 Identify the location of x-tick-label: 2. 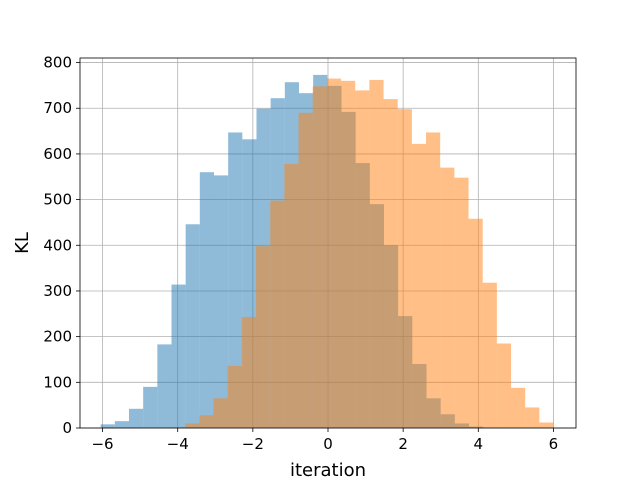
(403, 444).